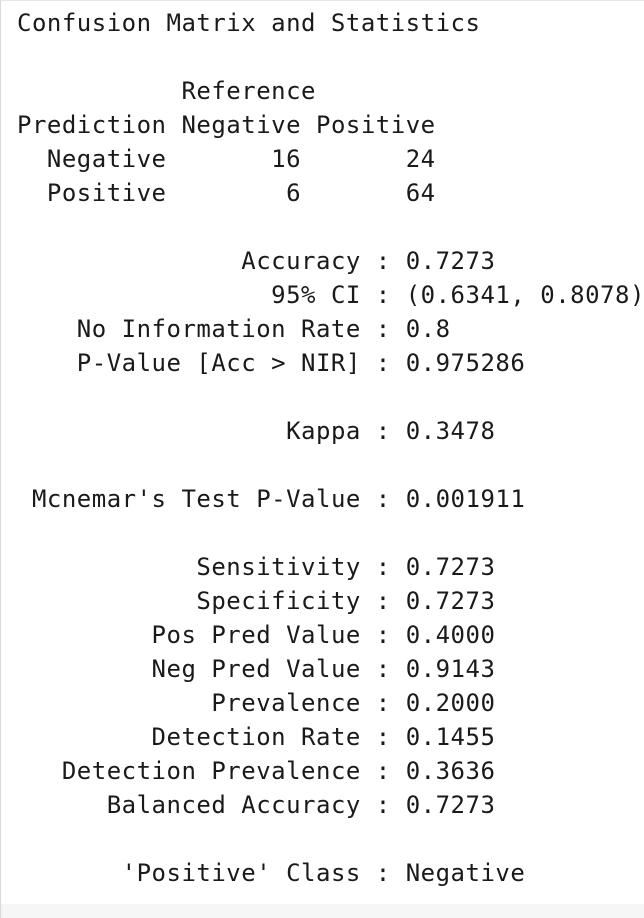 This screenshot has width=644, height=918. What do you see at coordinates (330, 193) in the screenshot?
I see `matrix-row: Positive 6 64` at bounding box center [330, 193].